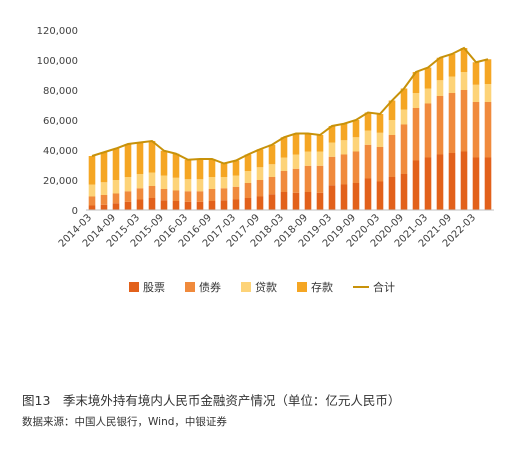  I want to click on legend-label: 存款, so click(322, 287).